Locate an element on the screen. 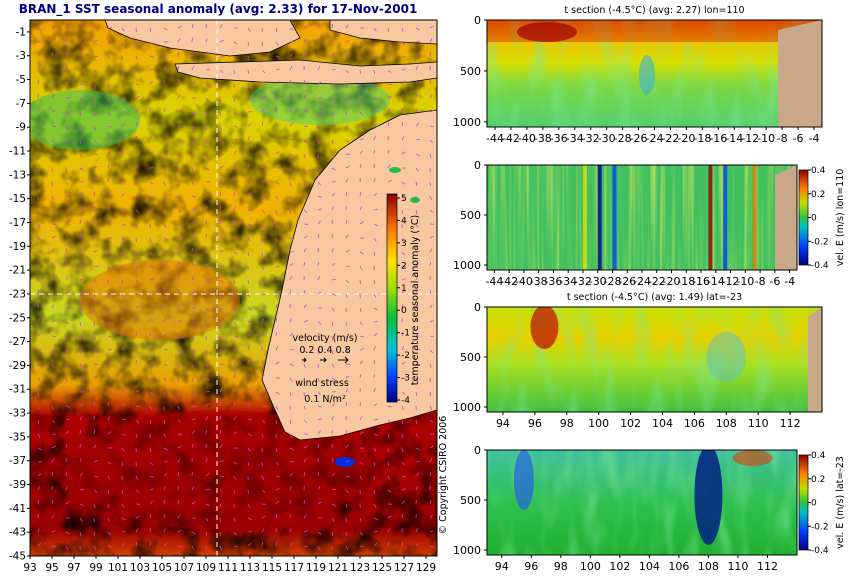  warm-eddy is located at coordinates (160, 300).